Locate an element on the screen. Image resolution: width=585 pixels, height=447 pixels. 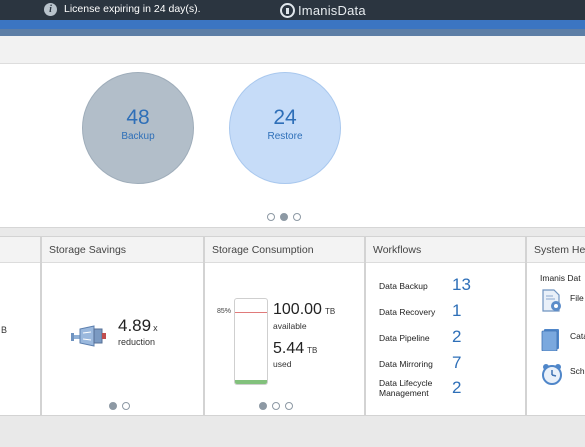
workflow-label: Data Lifecycle Management is located at coordinates (406, 388).